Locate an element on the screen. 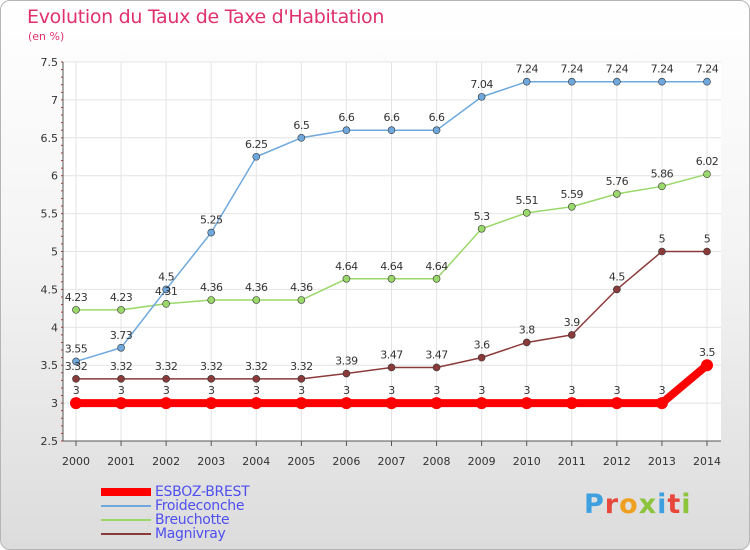 Image resolution: width=750 pixels, height=550 pixels. x-tick-label: 2005 is located at coordinates (301, 461).